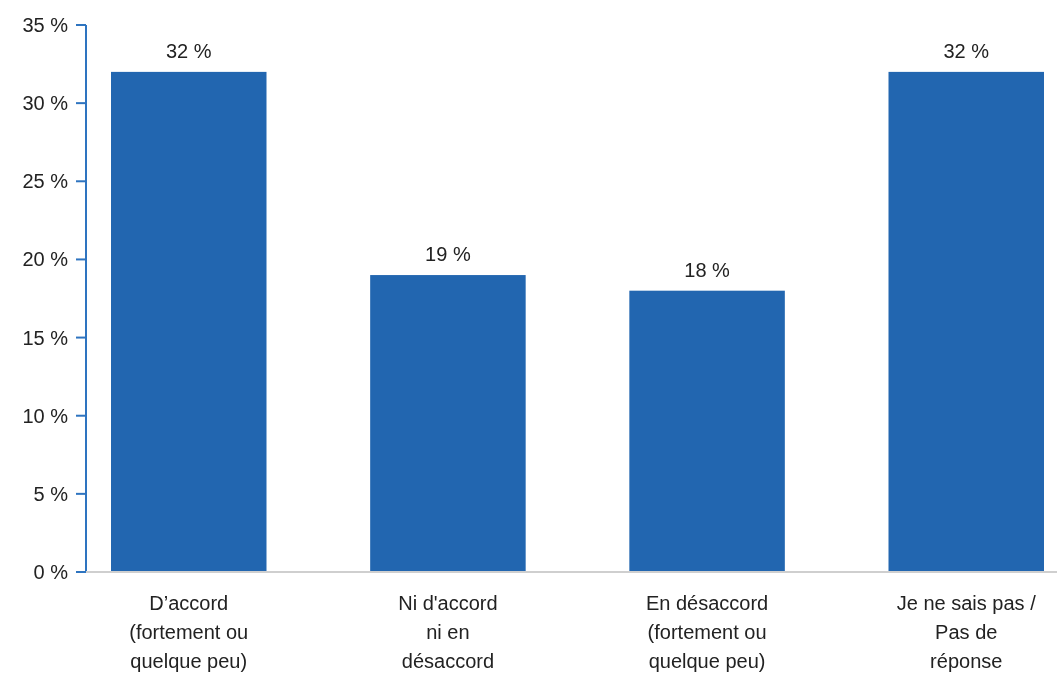  I want to click on data-label: 19 %, so click(448, 254).